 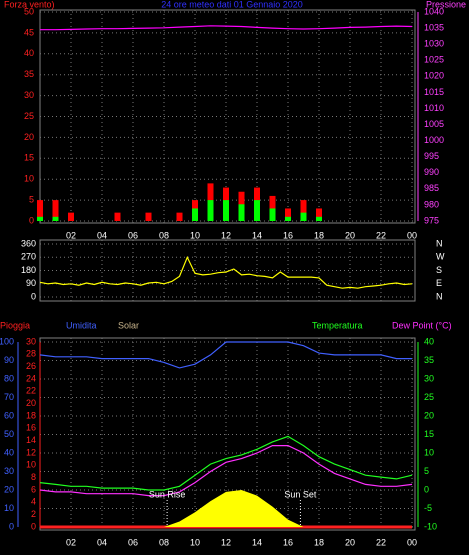 What do you see at coordinates (300, 494) in the screenshot?
I see `annotation: Sun Set` at bounding box center [300, 494].